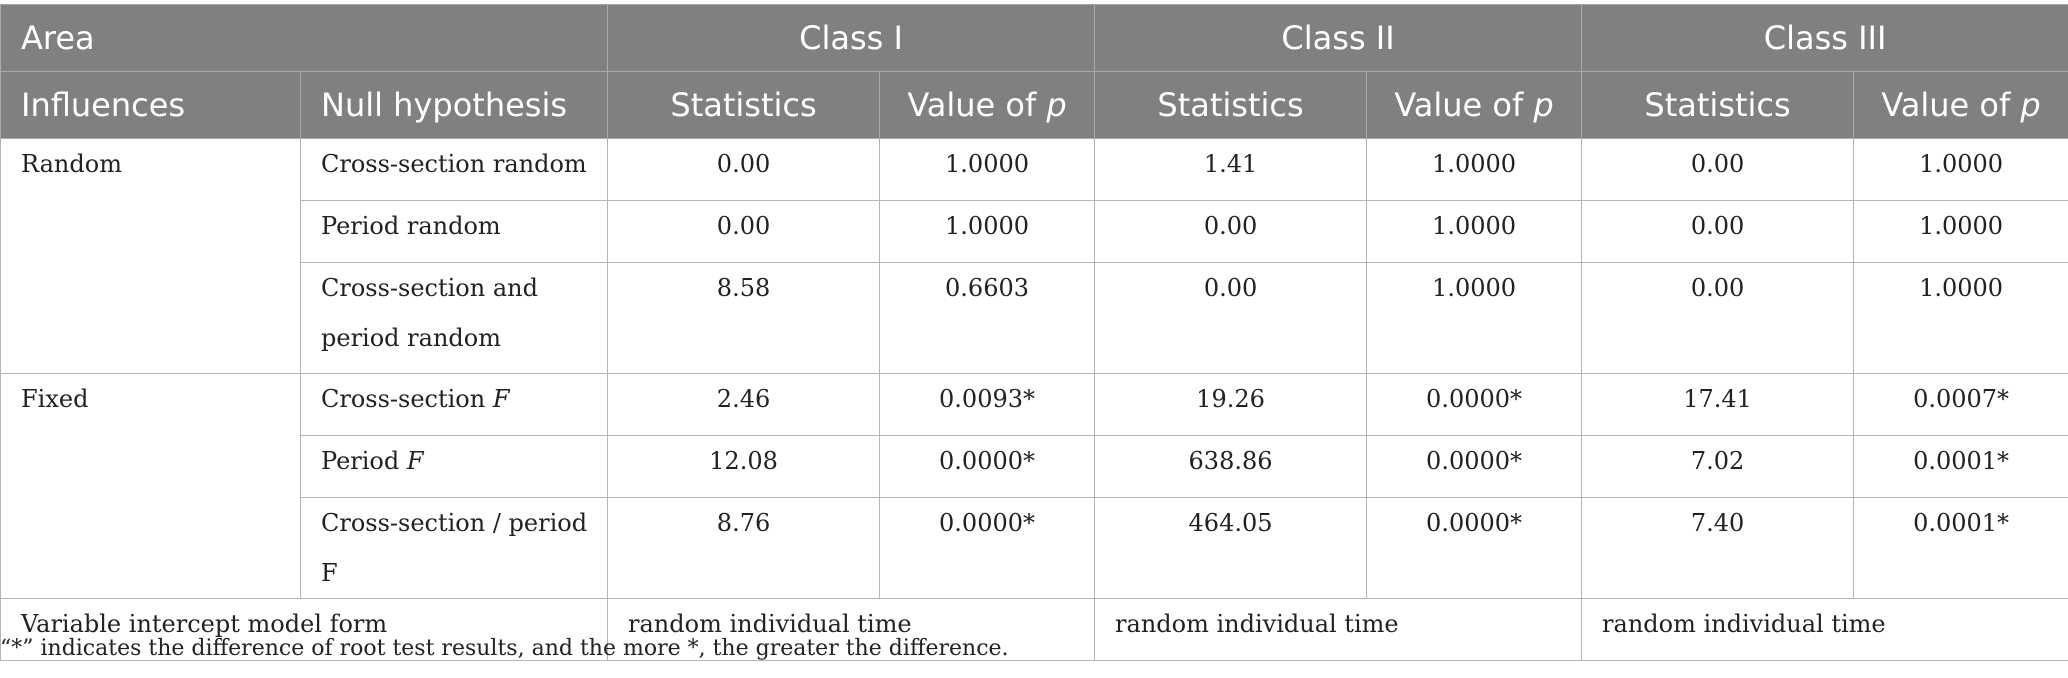  I want to click on header-class-2: Class II, so click(1338, 38).